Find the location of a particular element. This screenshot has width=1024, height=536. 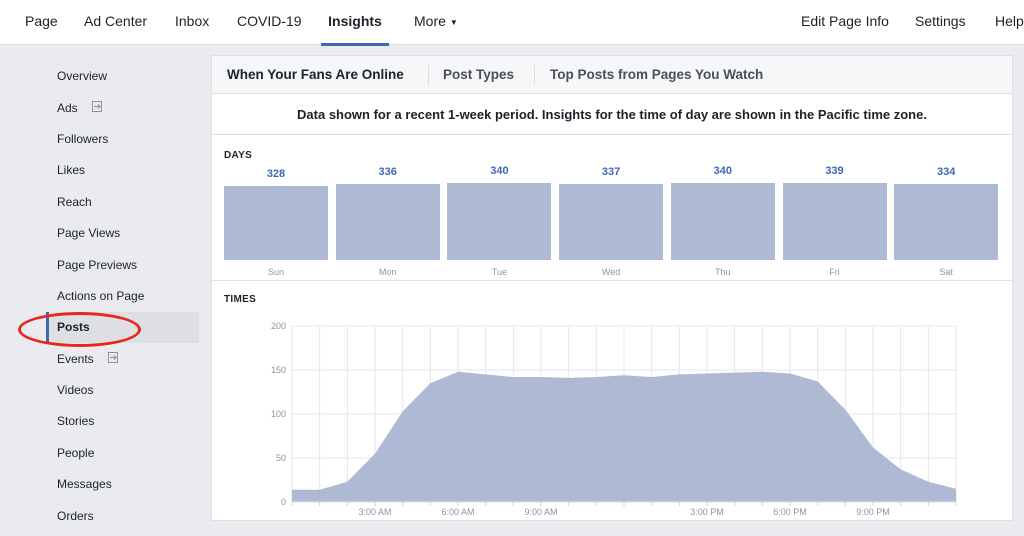

day-axis-label: Sun is located at coordinates (275, 272).